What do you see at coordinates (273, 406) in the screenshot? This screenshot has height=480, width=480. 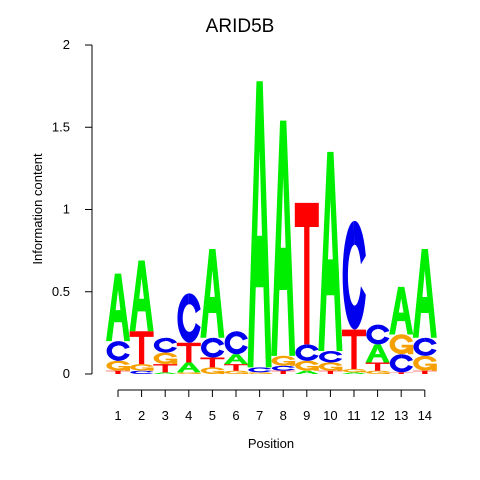 I see `x-axis: 1 2 3 4 5 6 7 8 9 10 11 12 13 14` at bounding box center [273, 406].